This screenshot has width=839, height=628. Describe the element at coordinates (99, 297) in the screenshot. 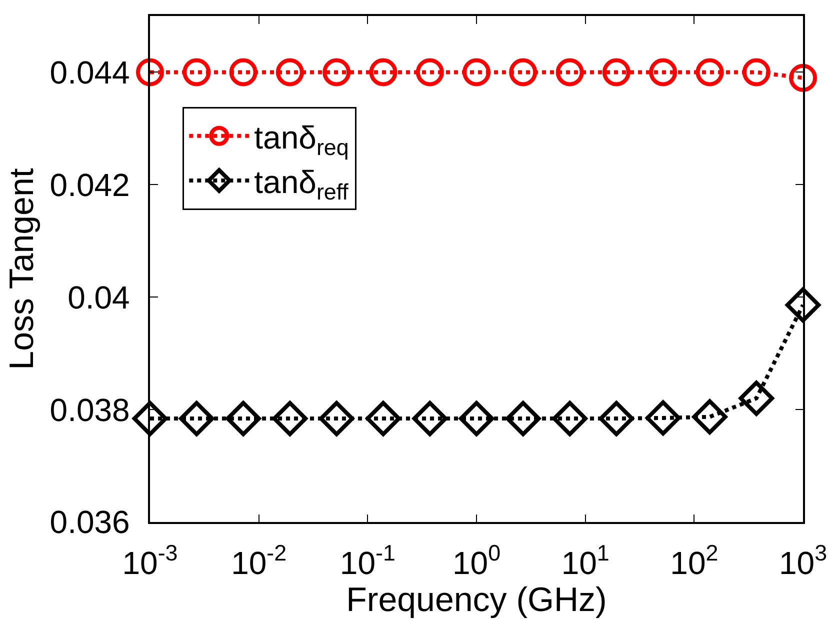

I see `y-tick-label: 0.04` at that location.